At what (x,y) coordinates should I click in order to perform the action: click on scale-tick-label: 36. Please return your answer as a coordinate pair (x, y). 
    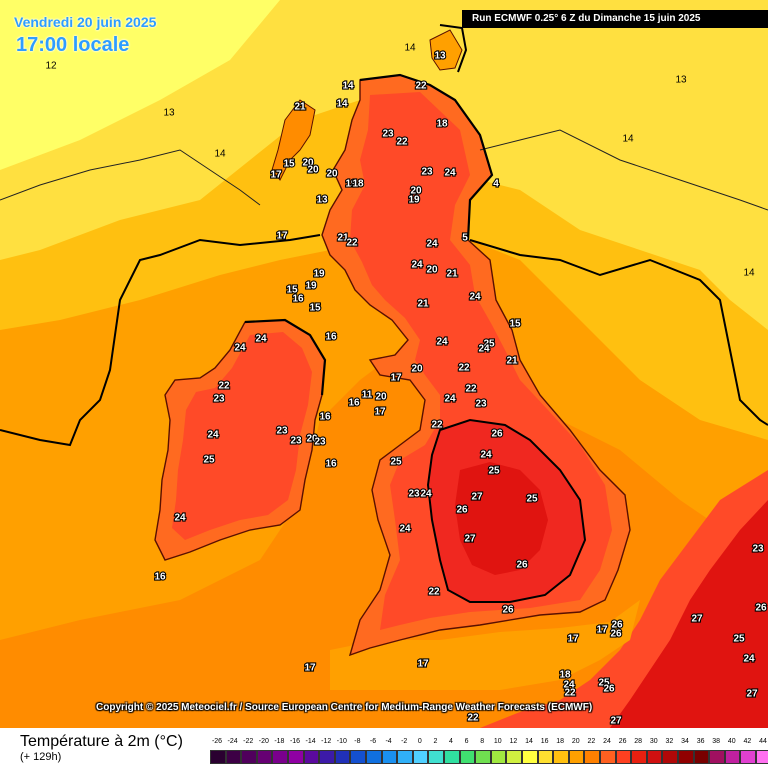
    Looking at the image, I should click on (700, 741).